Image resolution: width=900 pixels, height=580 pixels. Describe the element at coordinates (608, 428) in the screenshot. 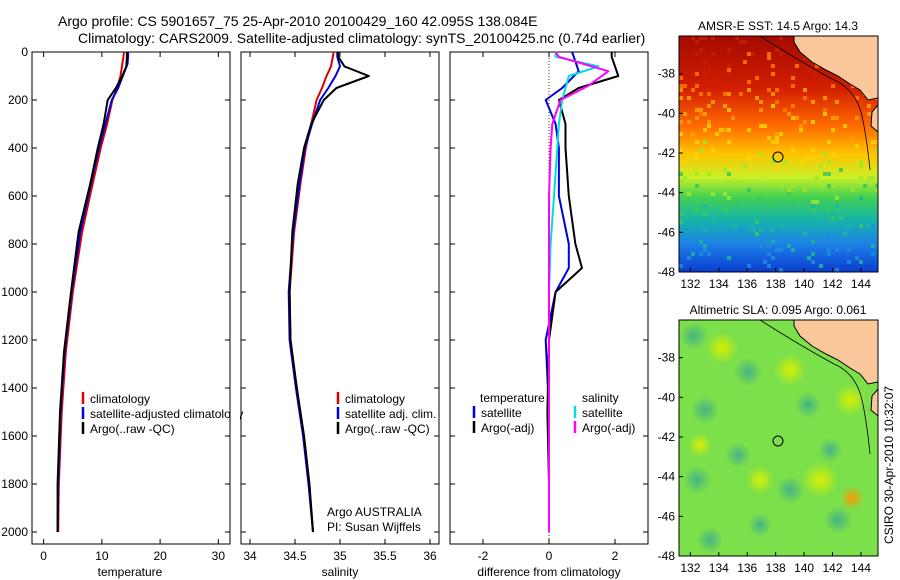

I see `legend-label-sal-argo: Argo(-adj)` at that location.